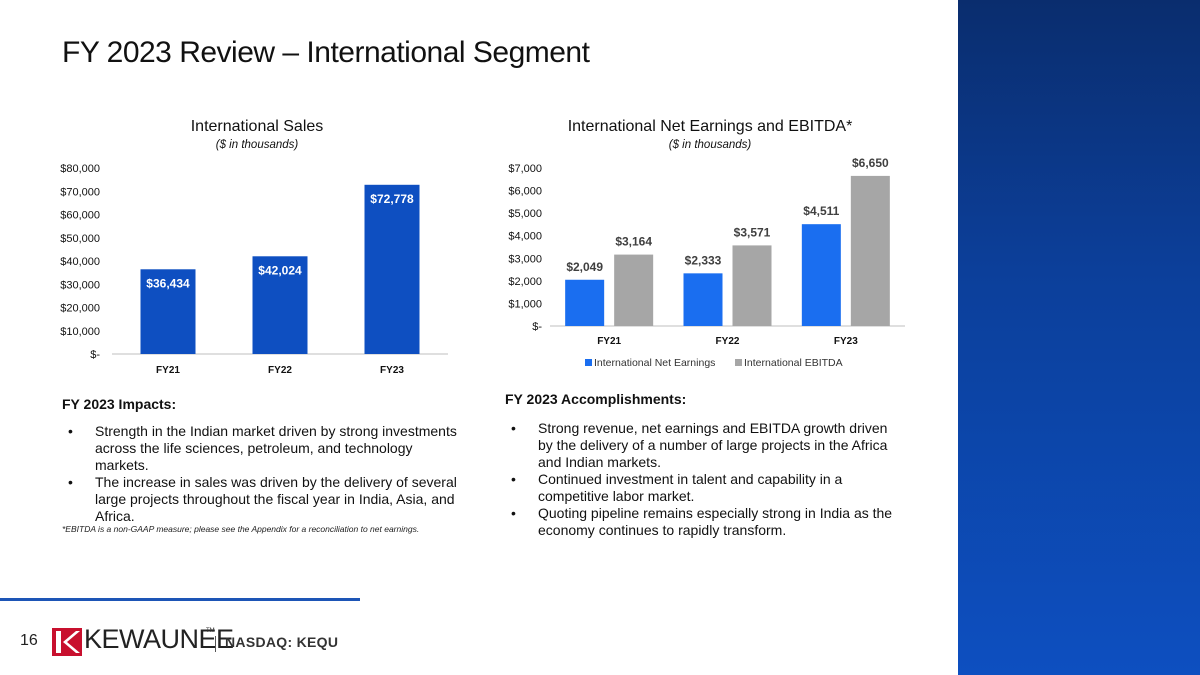 This screenshot has width=1200, height=675. What do you see at coordinates (738, 362) in the screenshot?
I see `legend-swatch-ebitda` at bounding box center [738, 362].